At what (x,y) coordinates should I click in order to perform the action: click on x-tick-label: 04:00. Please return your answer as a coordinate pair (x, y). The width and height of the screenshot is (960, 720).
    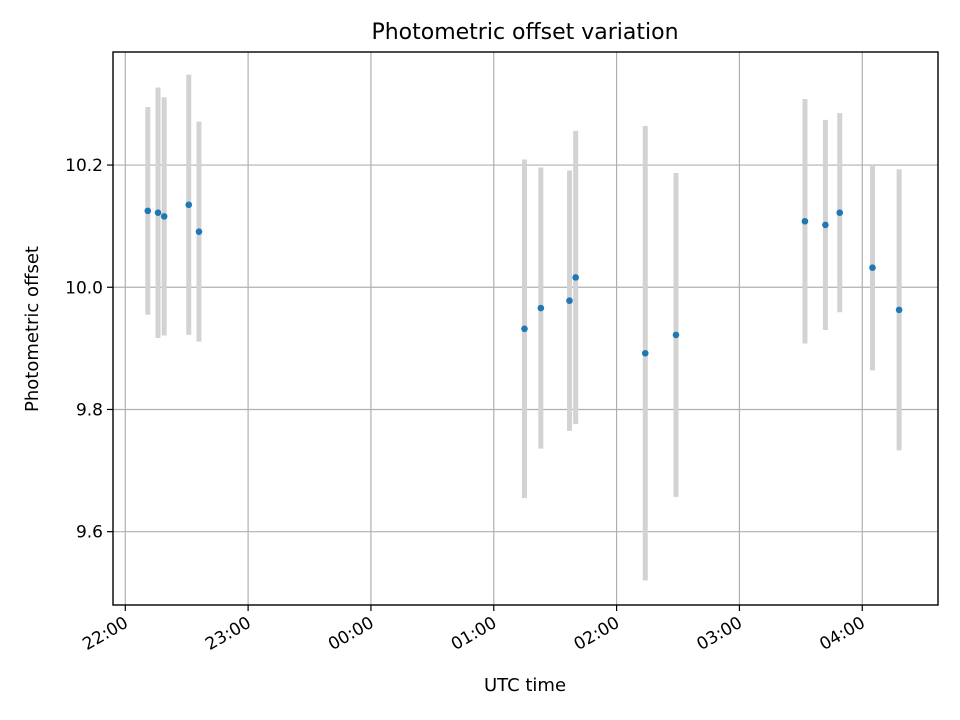
    Looking at the image, I should click on (842, 634).